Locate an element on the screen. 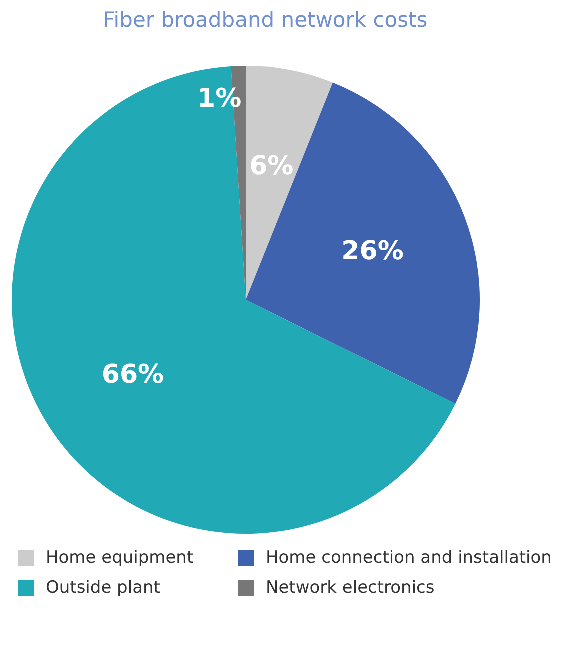  pie-slice is located at coordinates (289, 183).